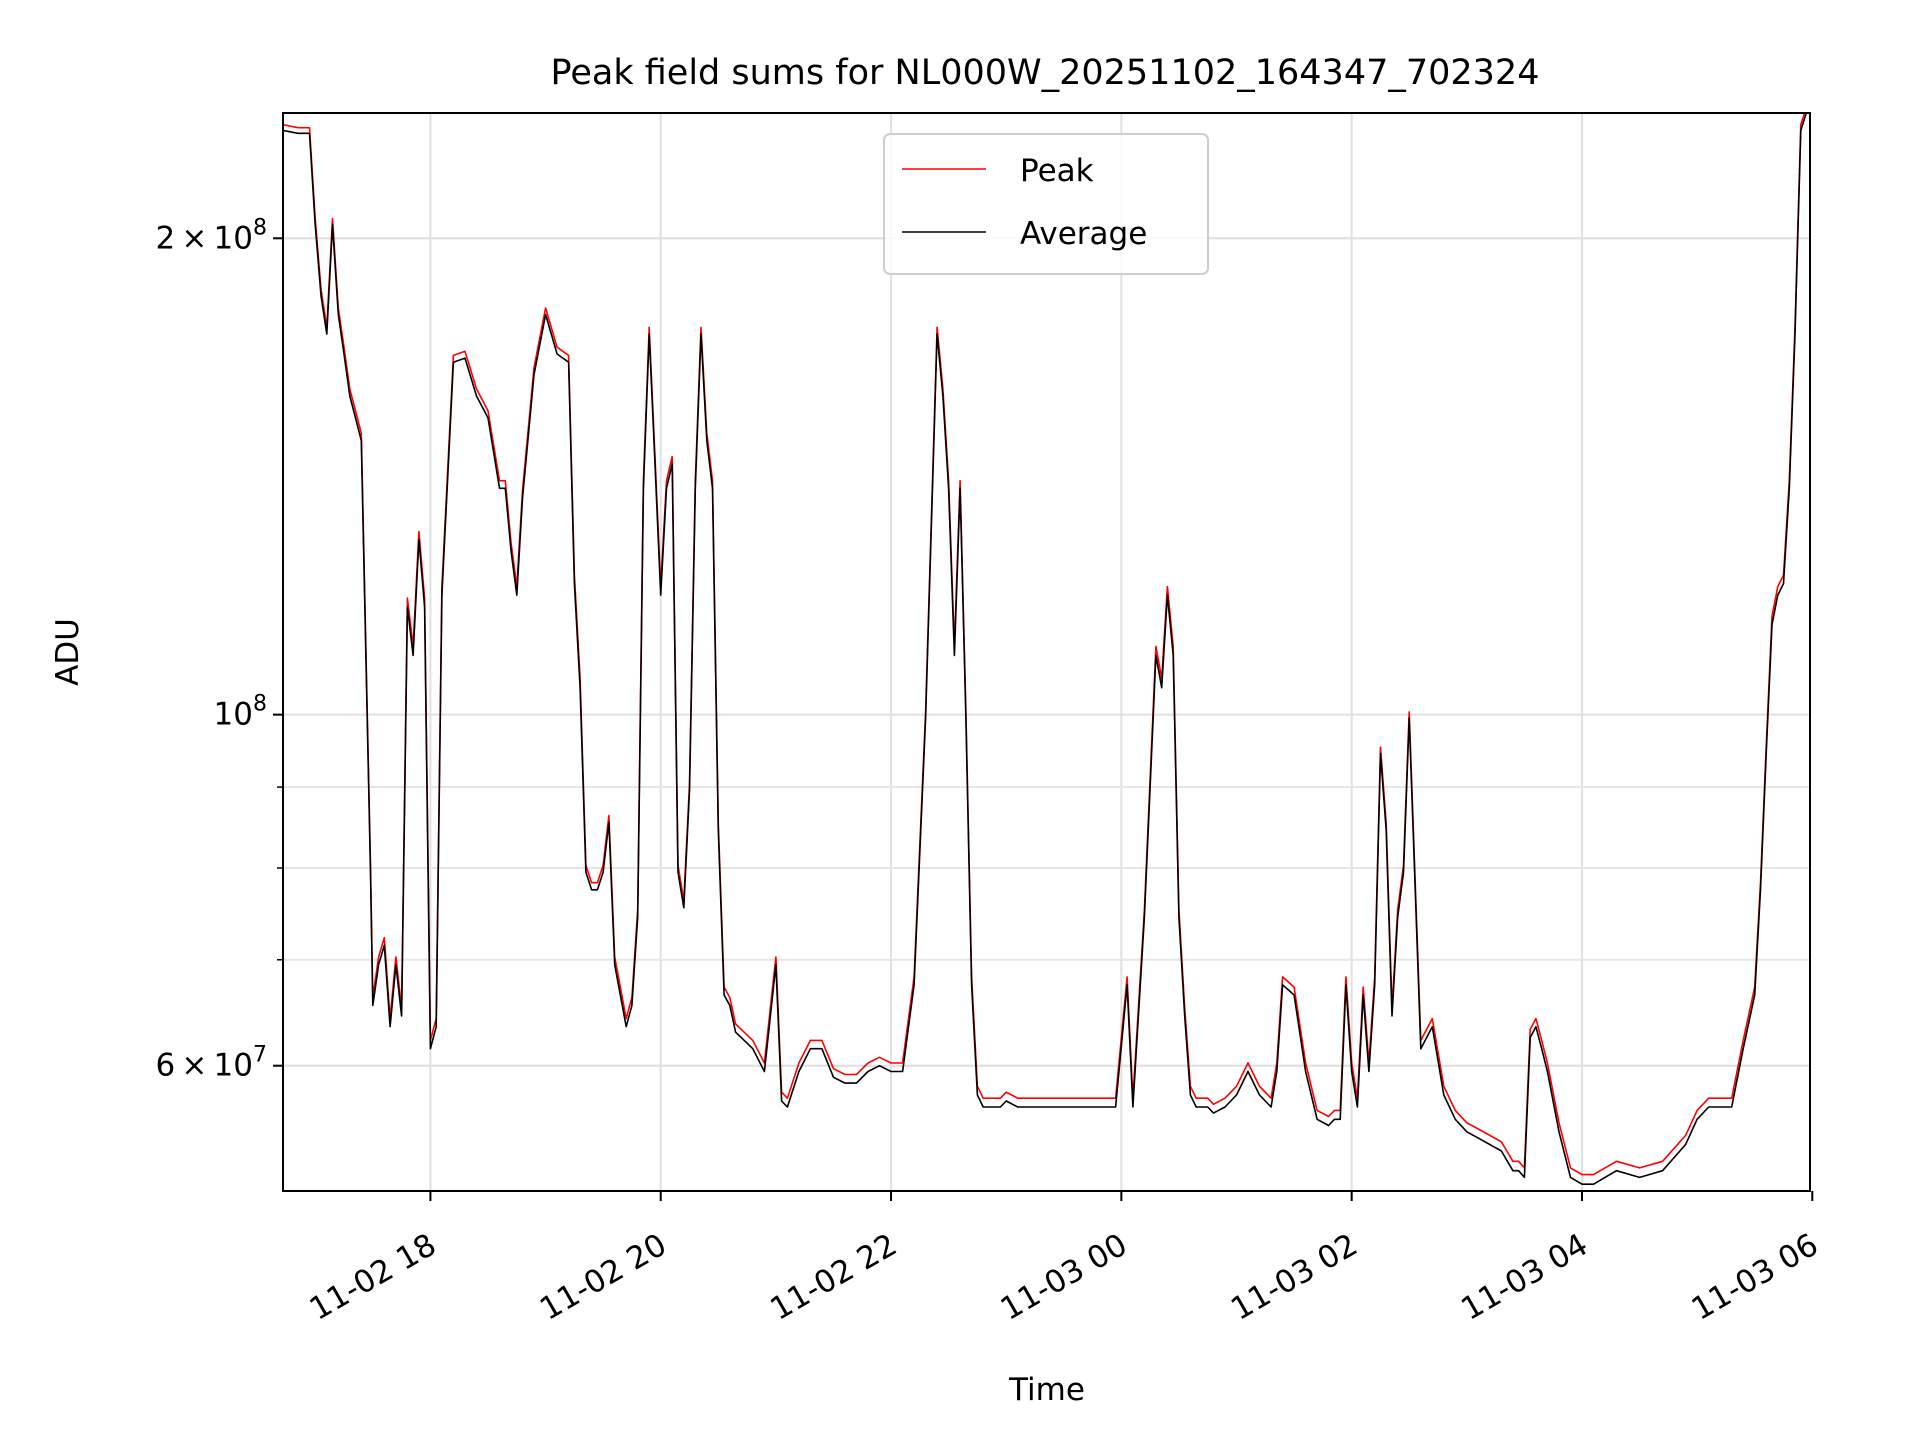 Image resolution: width=1920 pixels, height=1444 pixels. I want to click on y-tick-label: 6 × 107, so click(211, 1063).